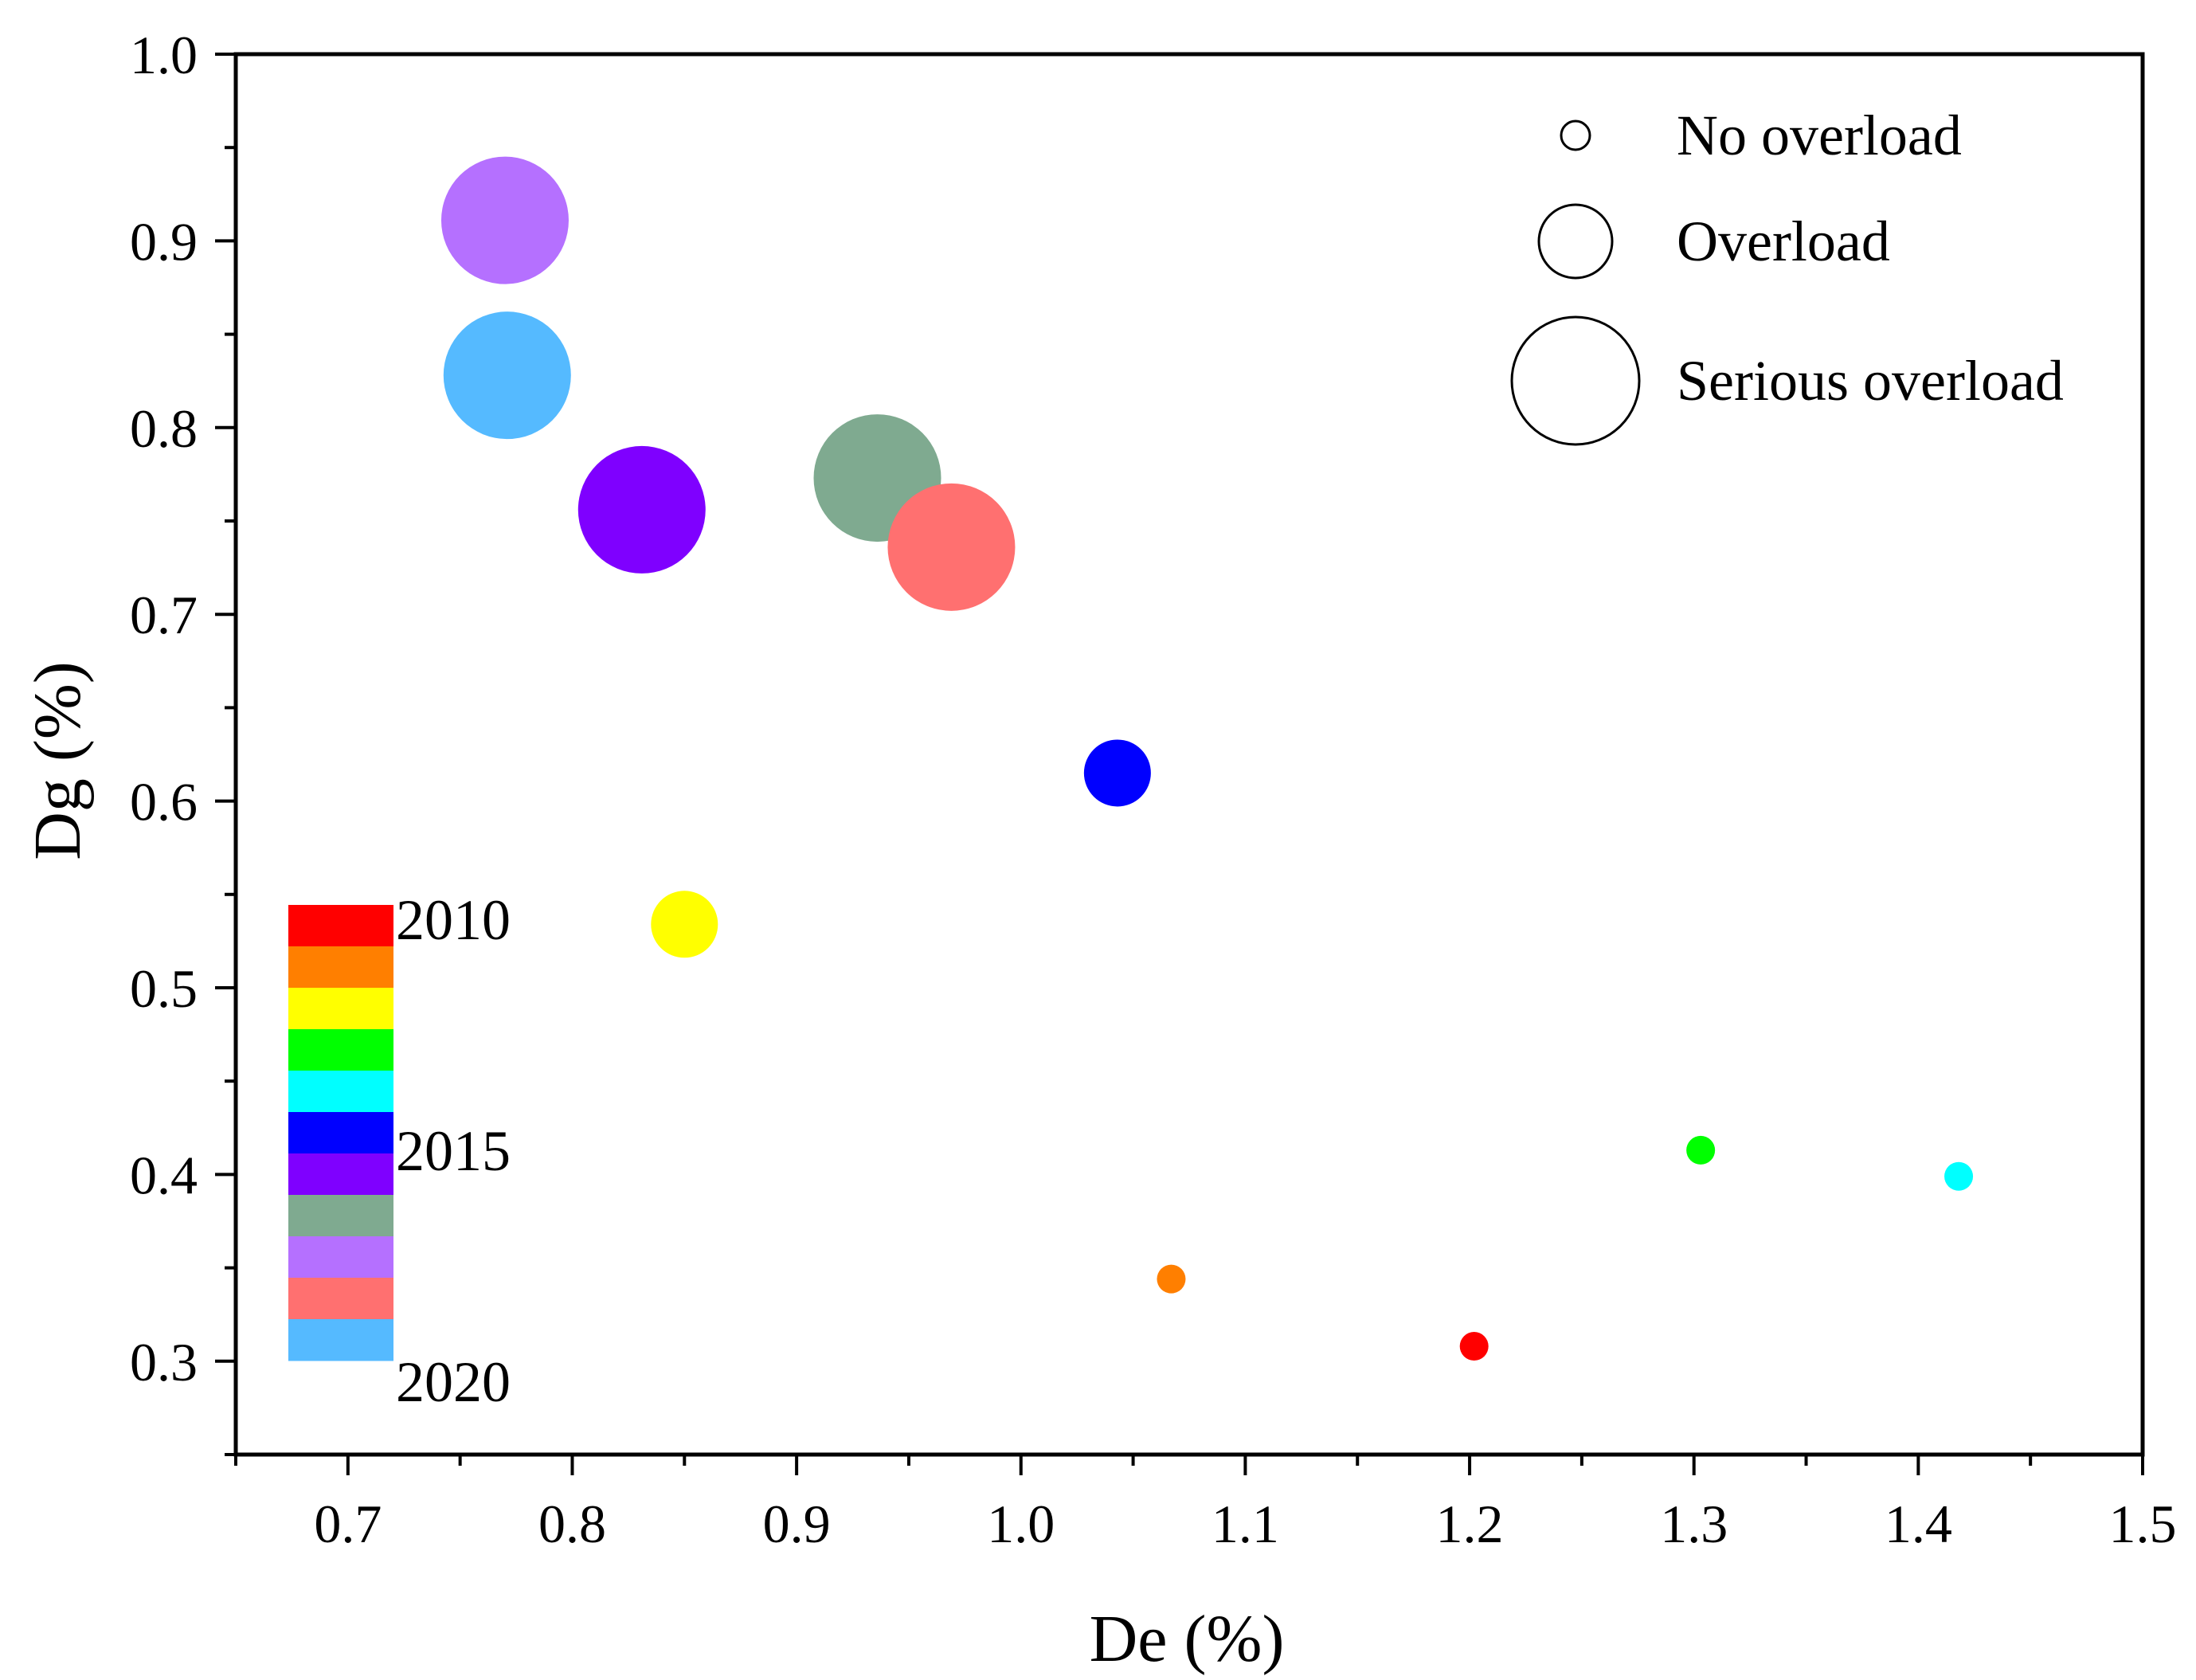 The height and width of the screenshot is (1680, 2196). What do you see at coordinates (454, 1382) in the screenshot?
I see `color-legend-label: 2020` at bounding box center [454, 1382].